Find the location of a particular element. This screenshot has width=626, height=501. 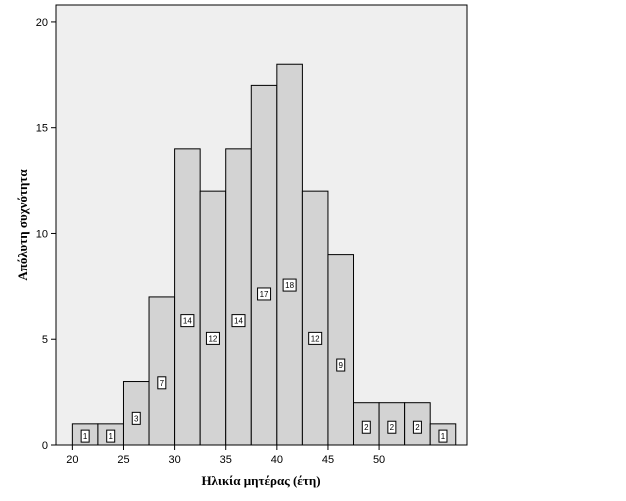

data-label: 3 is located at coordinates (136, 418).